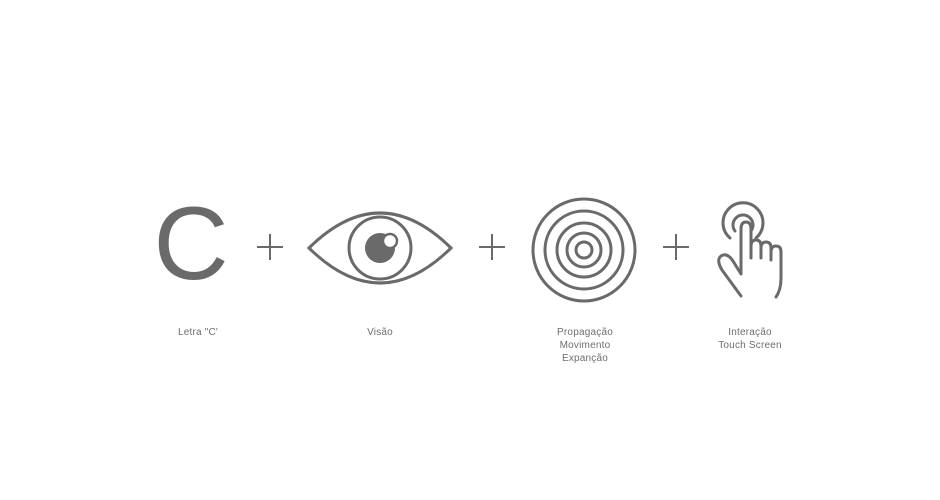 This screenshot has width=940, height=500. What do you see at coordinates (750, 345) in the screenshot?
I see `label-line: Touch Screen` at bounding box center [750, 345].